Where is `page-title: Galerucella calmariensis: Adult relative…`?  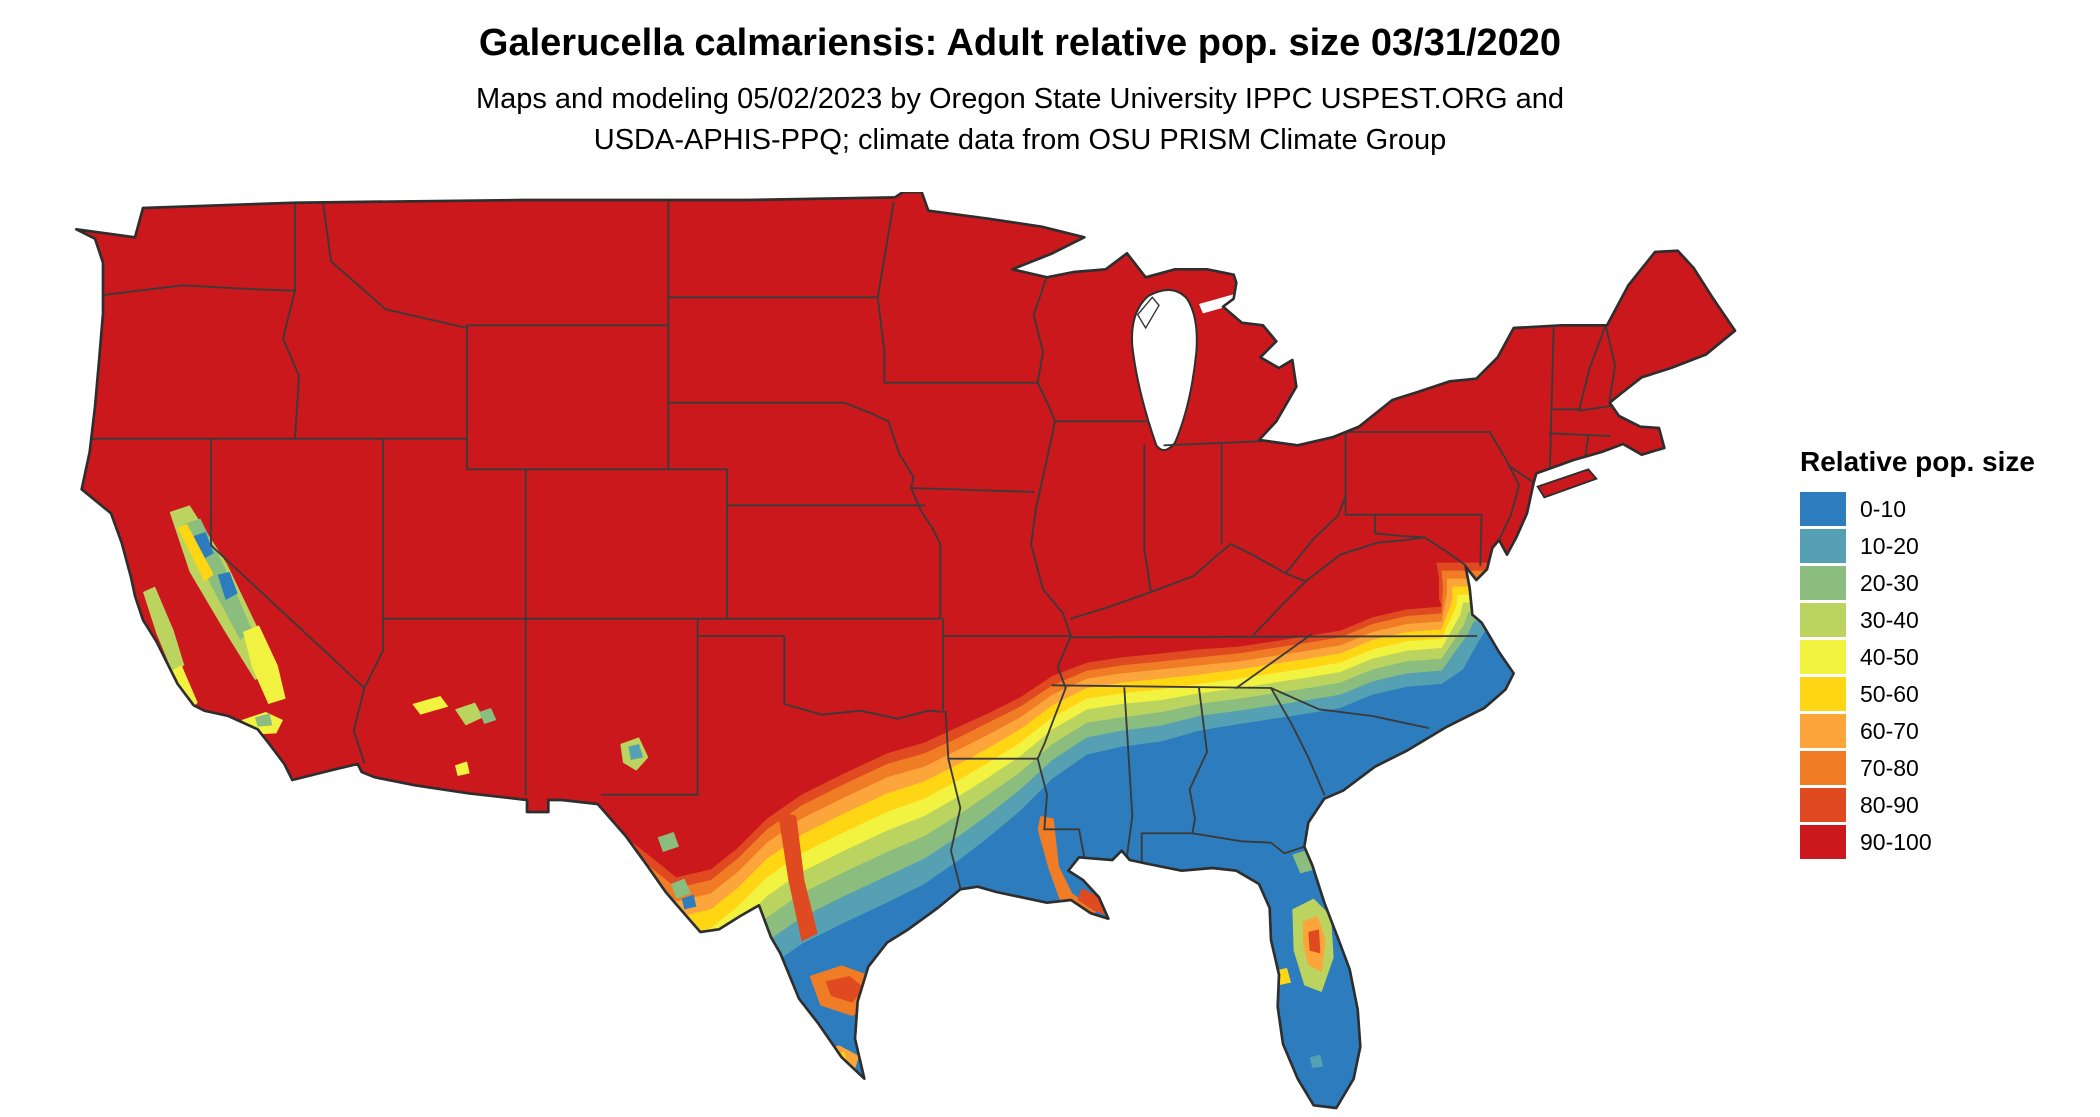
page-title: Galerucella calmariensis: Adult relative… is located at coordinates (1020, 43).